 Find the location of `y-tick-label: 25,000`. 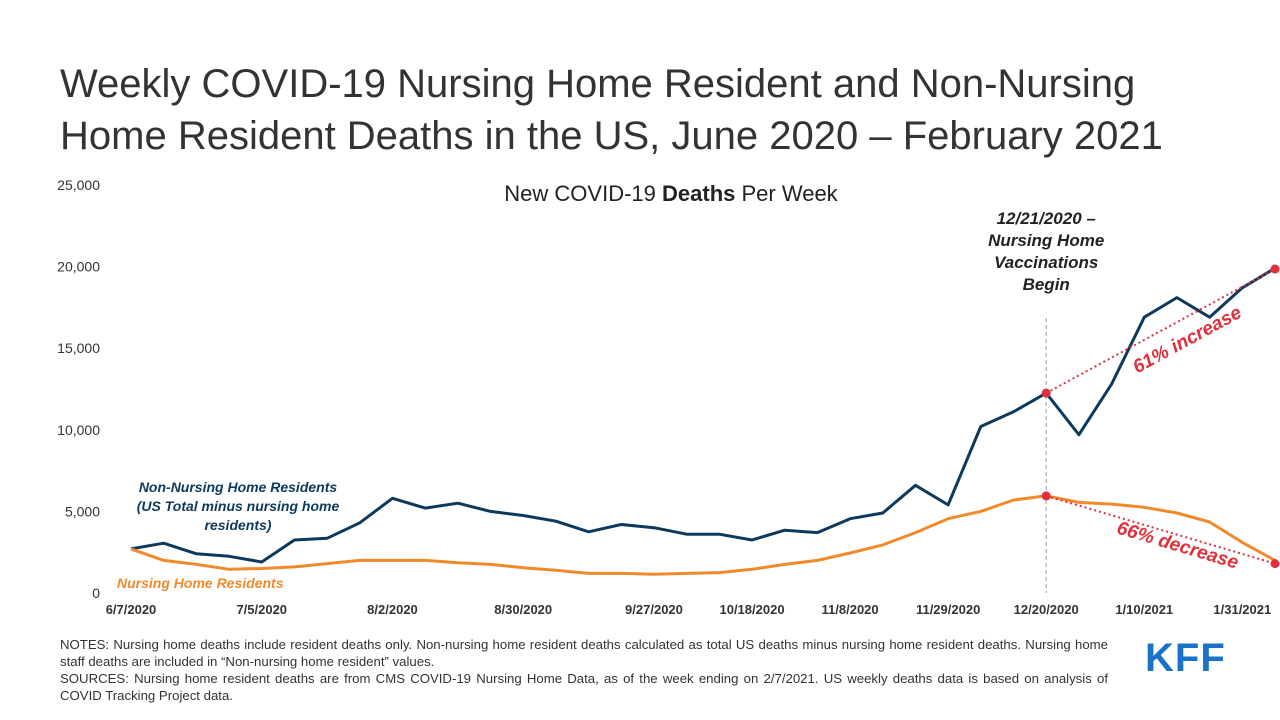

y-tick-label: 25,000 is located at coordinates (78, 185).